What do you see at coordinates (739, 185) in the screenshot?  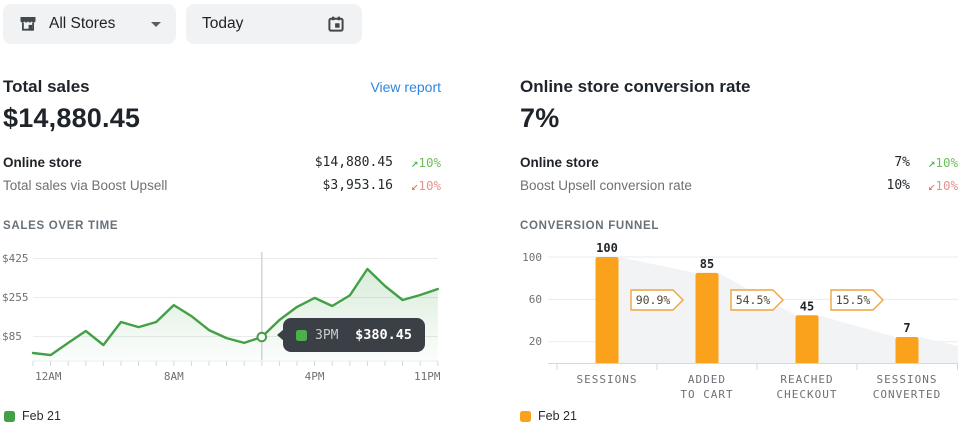 I see `metric-row: Boost Upsell conversion rate 10% ↙10%` at bounding box center [739, 185].